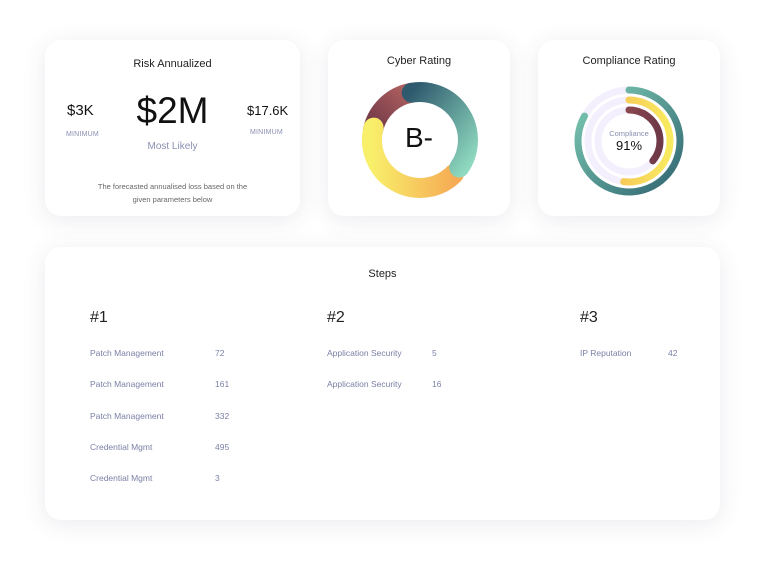 The height and width of the screenshot is (573, 768). What do you see at coordinates (80, 110) in the screenshot?
I see `min-value: $3K` at bounding box center [80, 110].